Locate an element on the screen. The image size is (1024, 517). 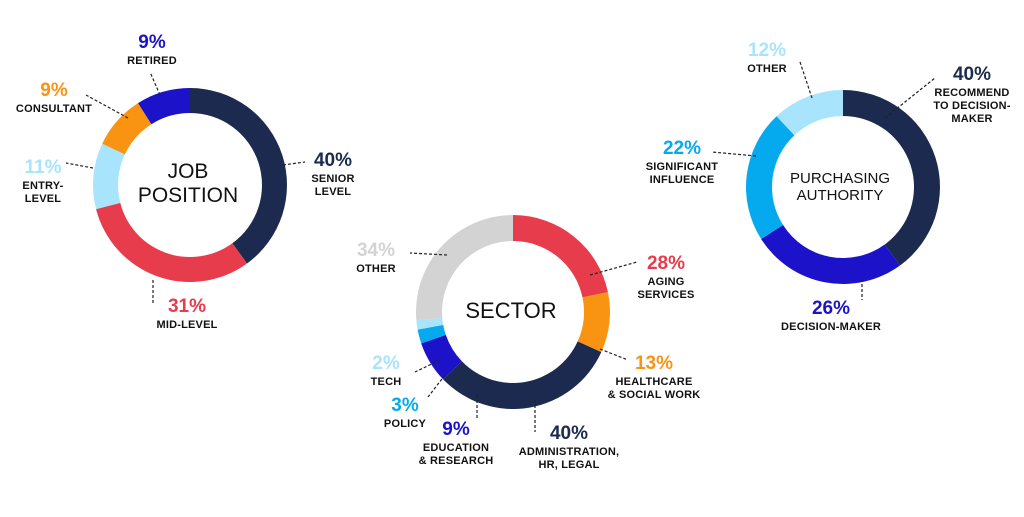
job-senior-label: 40% SENIOR LEVEL is located at coordinates (333, 174).